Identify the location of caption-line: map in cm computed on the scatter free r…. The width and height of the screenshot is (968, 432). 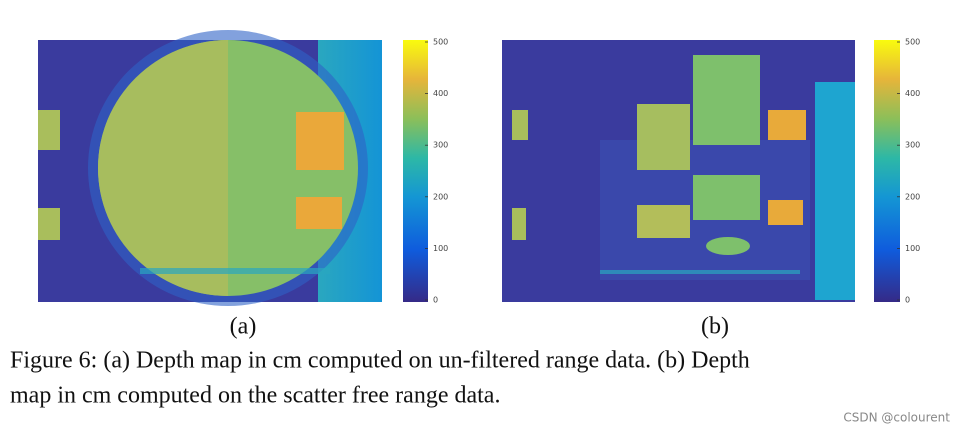
(255, 396).